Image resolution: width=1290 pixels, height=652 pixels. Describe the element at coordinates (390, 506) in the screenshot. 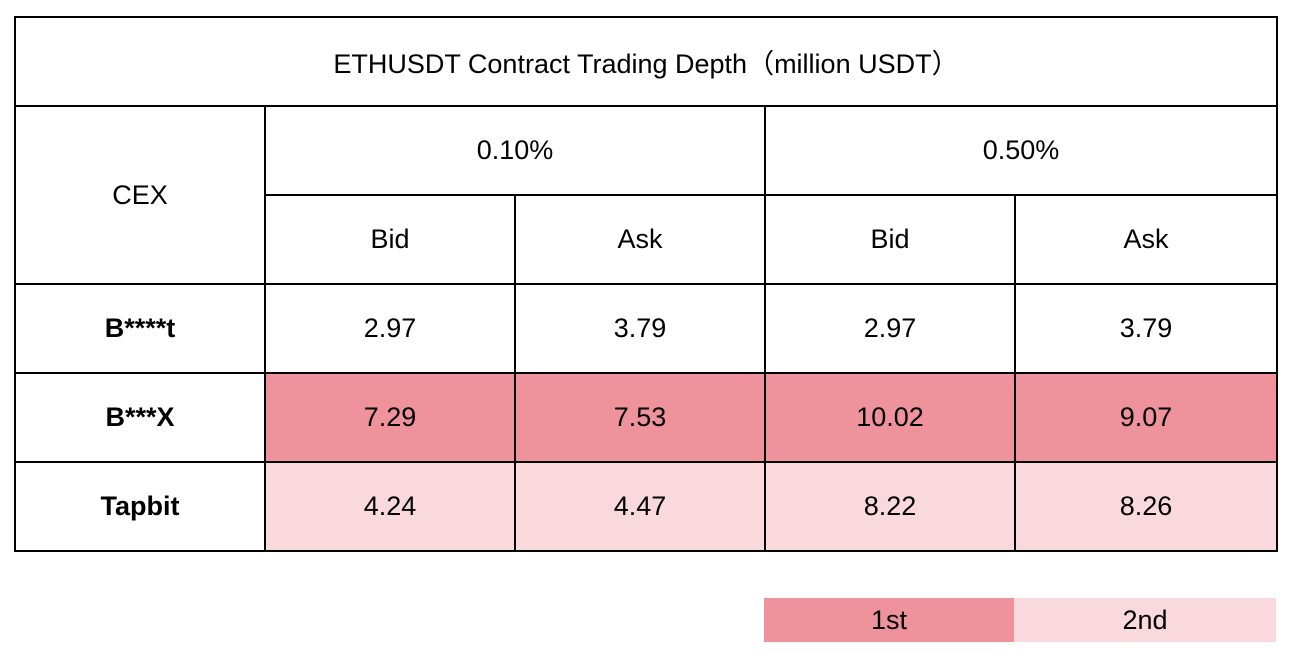

I see `value-cell: 4.24` at that location.